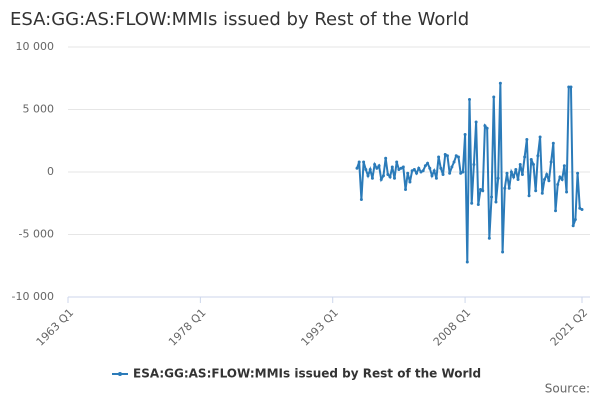 The image size is (600, 404). What do you see at coordinates (55, 327) in the screenshot?
I see `x-tick-label: 1963 Q1` at bounding box center [55, 327].